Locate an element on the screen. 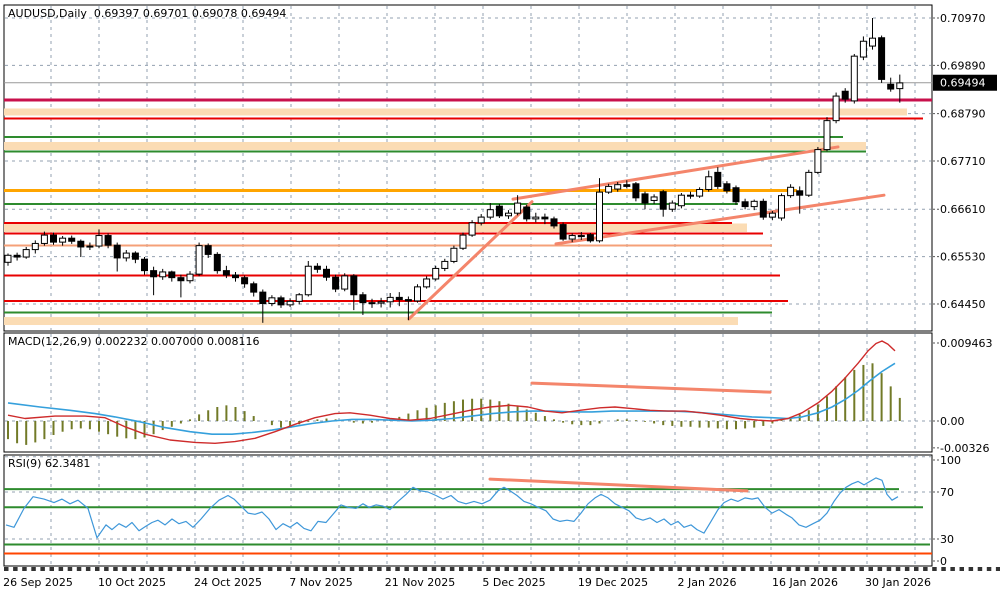 The width and height of the screenshot is (1000, 600). time-axis-label: 21 Nov 2025 is located at coordinates (420, 582).